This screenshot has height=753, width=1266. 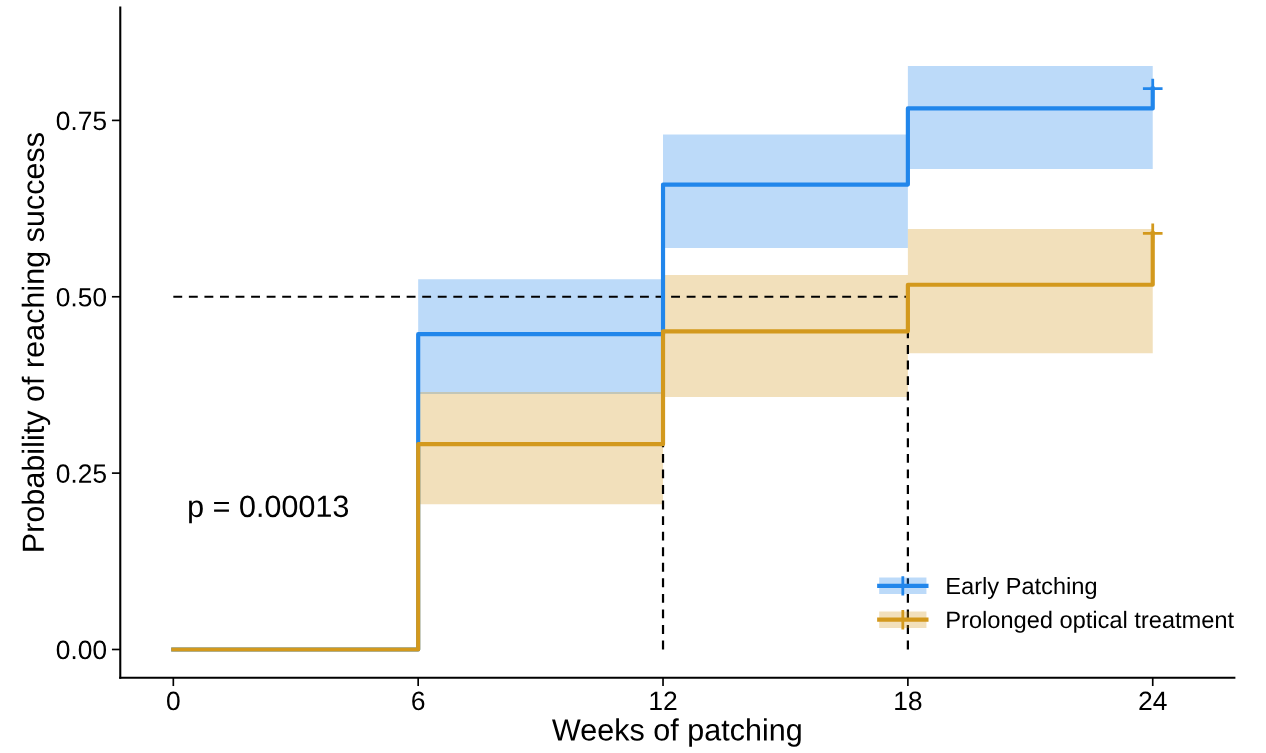 What do you see at coordinates (81, 121) in the screenshot?
I see `y-tick-label: 0.75` at bounding box center [81, 121].